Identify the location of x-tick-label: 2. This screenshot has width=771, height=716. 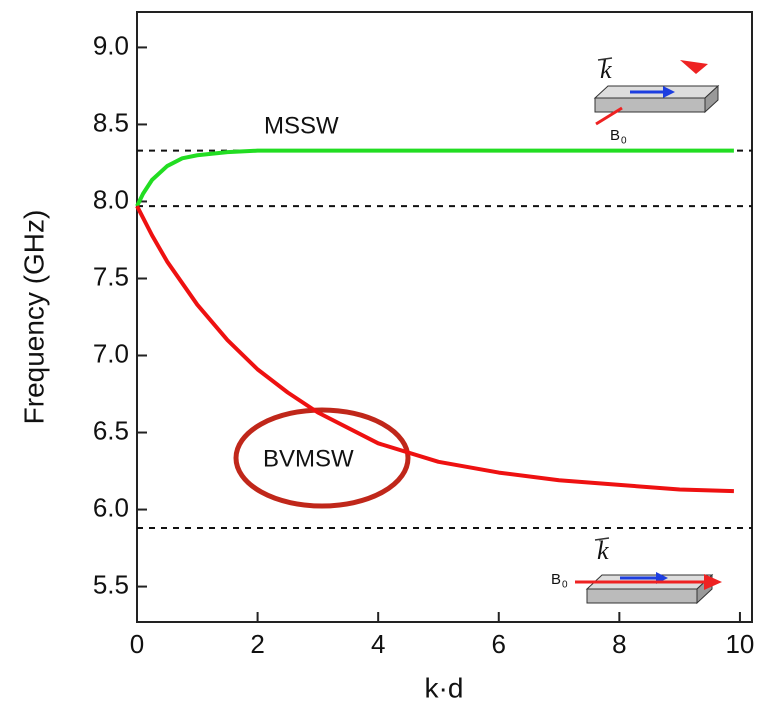
(257, 644).